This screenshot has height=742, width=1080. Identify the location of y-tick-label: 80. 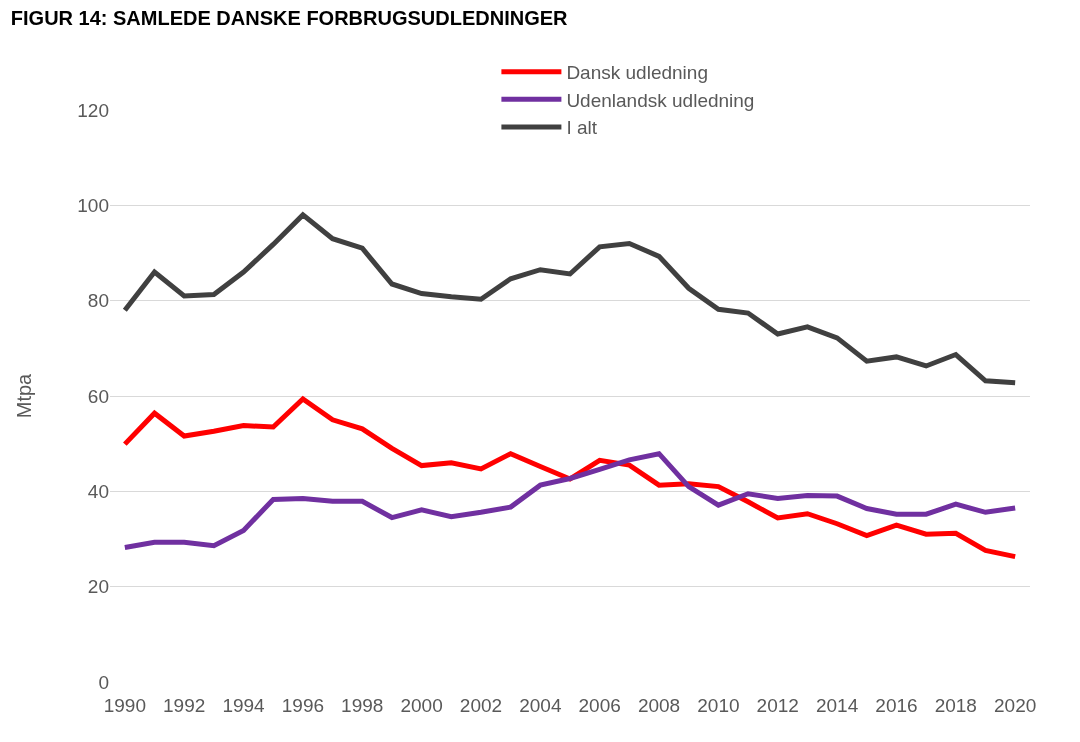
(98, 301).